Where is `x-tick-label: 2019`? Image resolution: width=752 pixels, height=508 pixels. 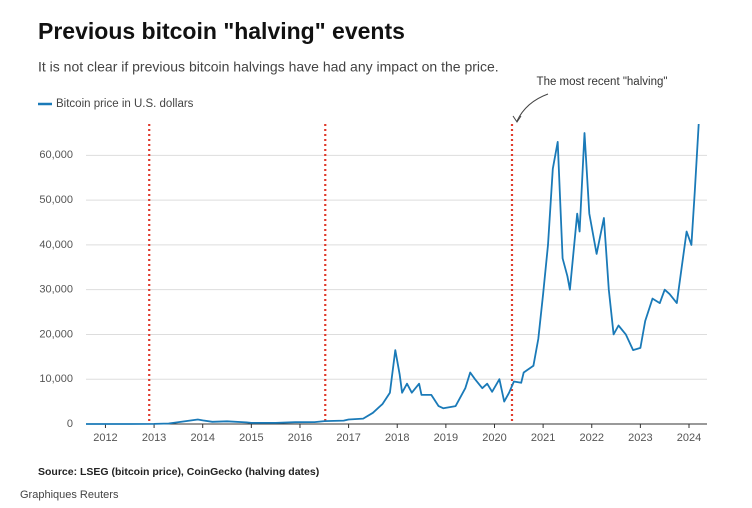 x-tick-label: 2019 is located at coordinates (446, 438).